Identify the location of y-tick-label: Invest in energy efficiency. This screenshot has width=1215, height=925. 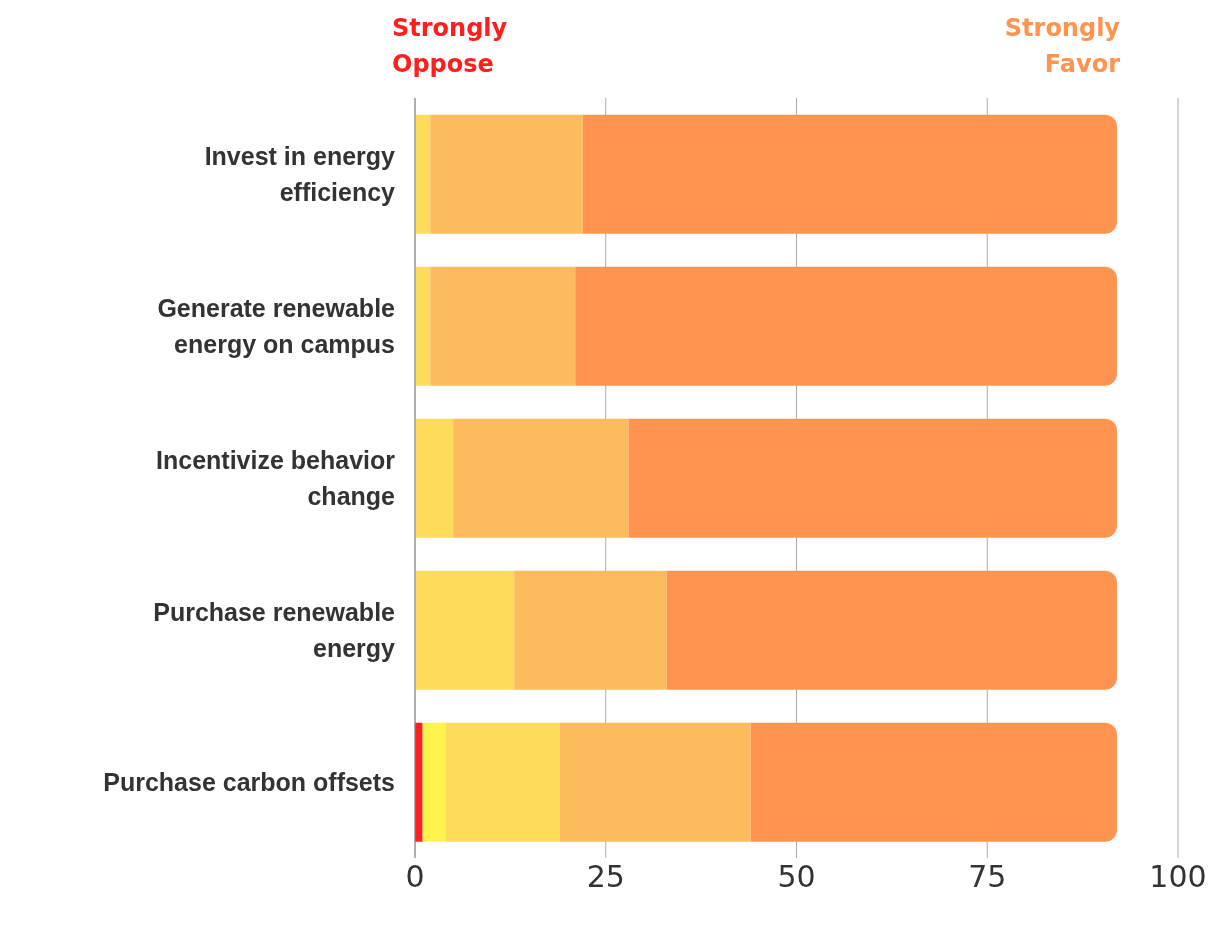
(299, 174).